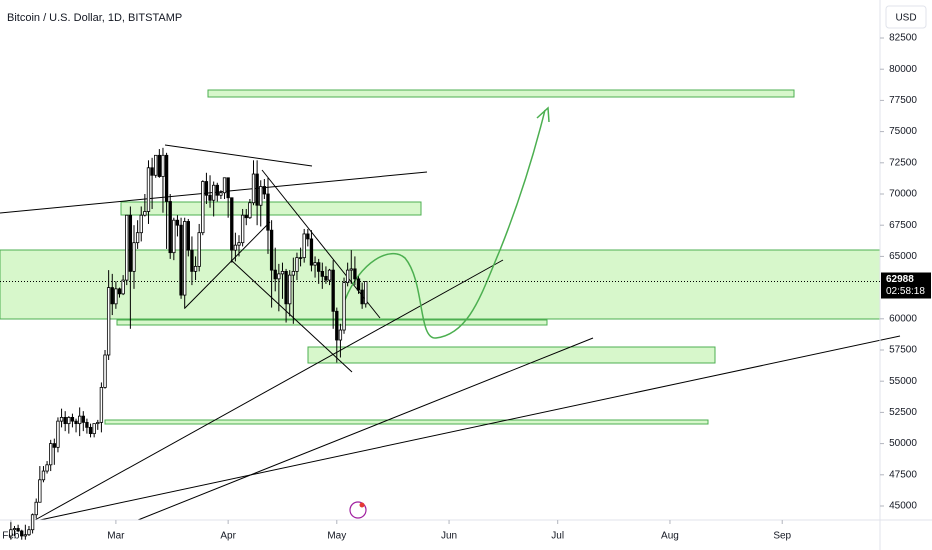  Describe the element at coordinates (903, 318) in the screenshot. I see `y-tick-label: 60000` at that location.